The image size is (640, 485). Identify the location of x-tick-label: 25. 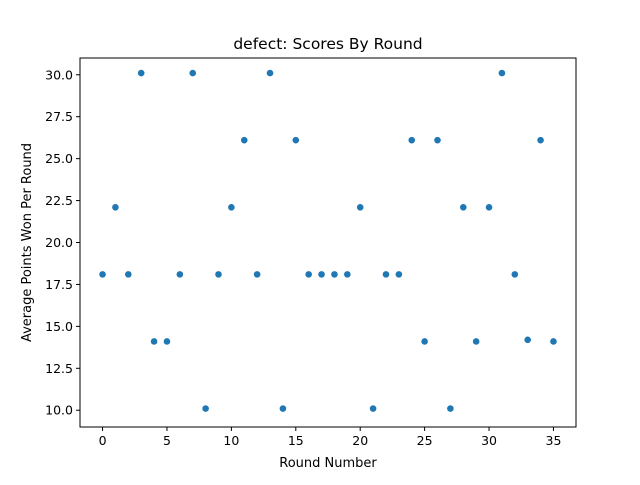
(425, 440).